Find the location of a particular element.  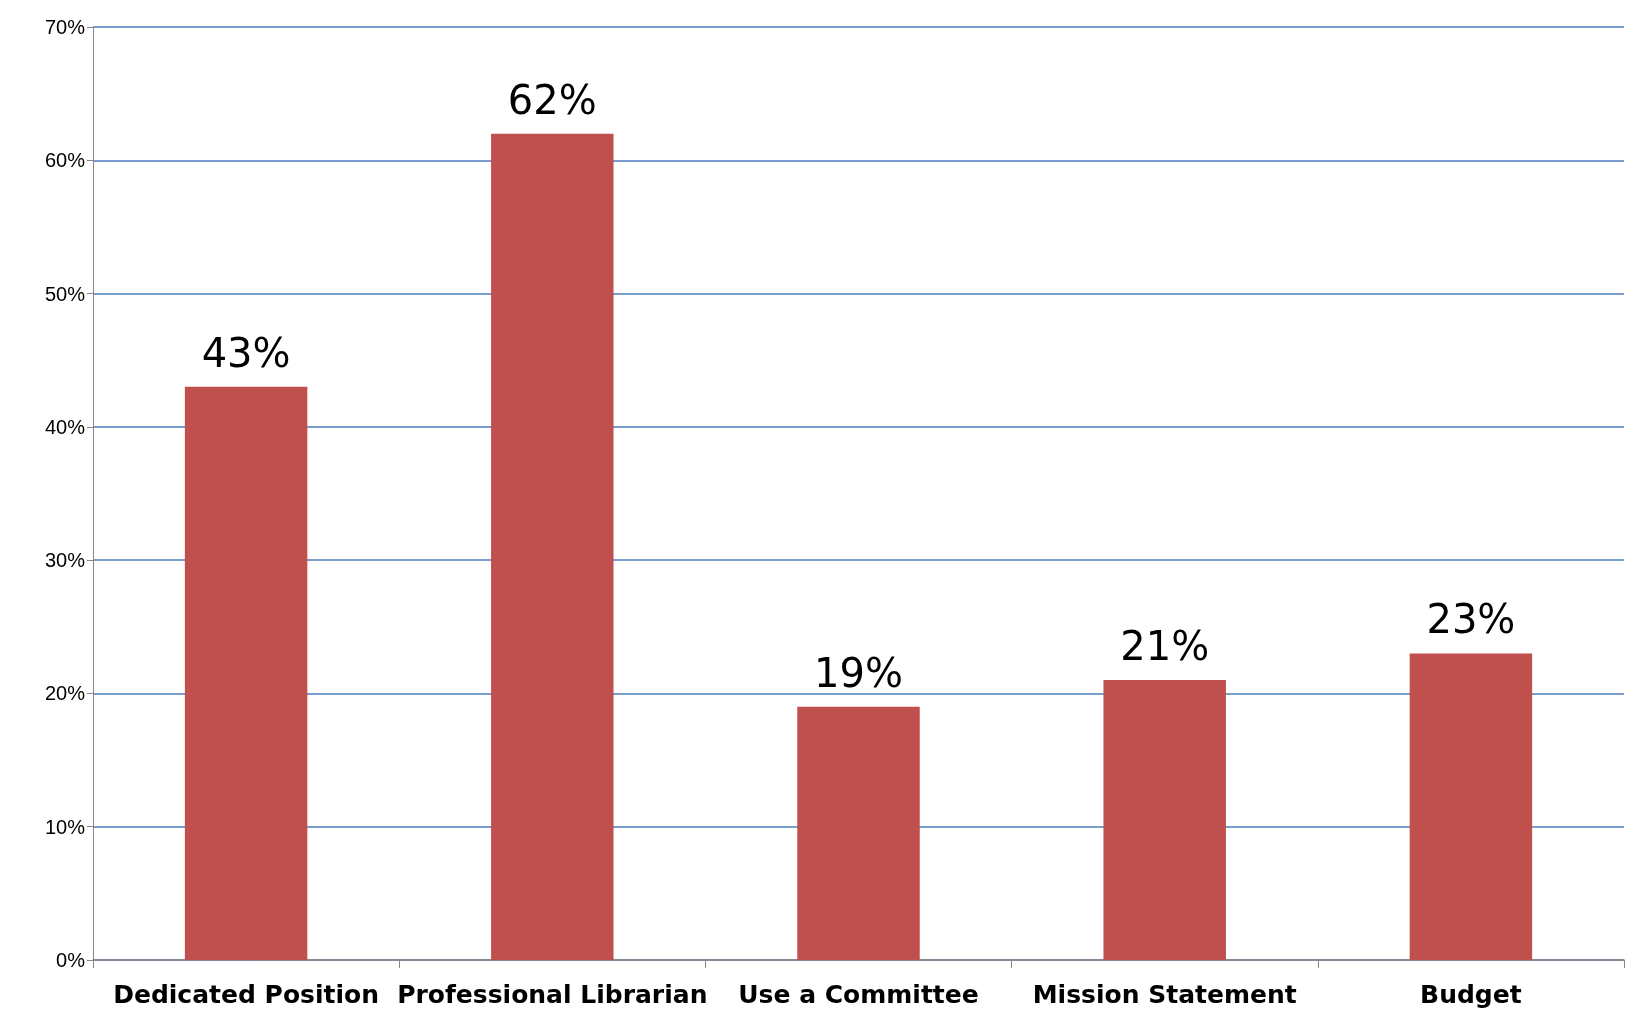

y-tick-label: 60% is located at coordinates (65, 160).